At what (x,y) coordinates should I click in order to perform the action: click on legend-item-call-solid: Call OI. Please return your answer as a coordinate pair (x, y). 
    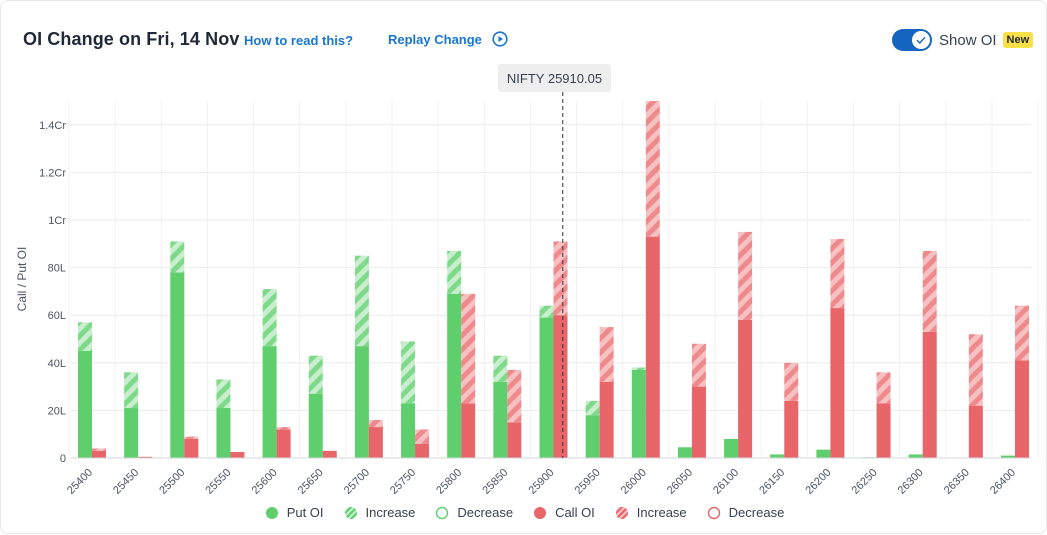
    Looking at the image, I should click on (564, 512).